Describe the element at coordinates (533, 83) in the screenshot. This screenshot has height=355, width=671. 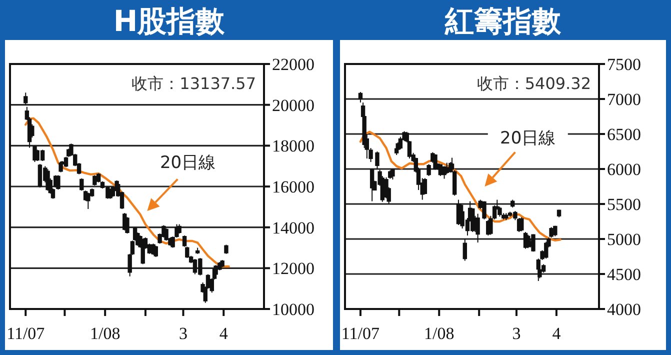
I see `annotation: 收市：5409.32` at that location.